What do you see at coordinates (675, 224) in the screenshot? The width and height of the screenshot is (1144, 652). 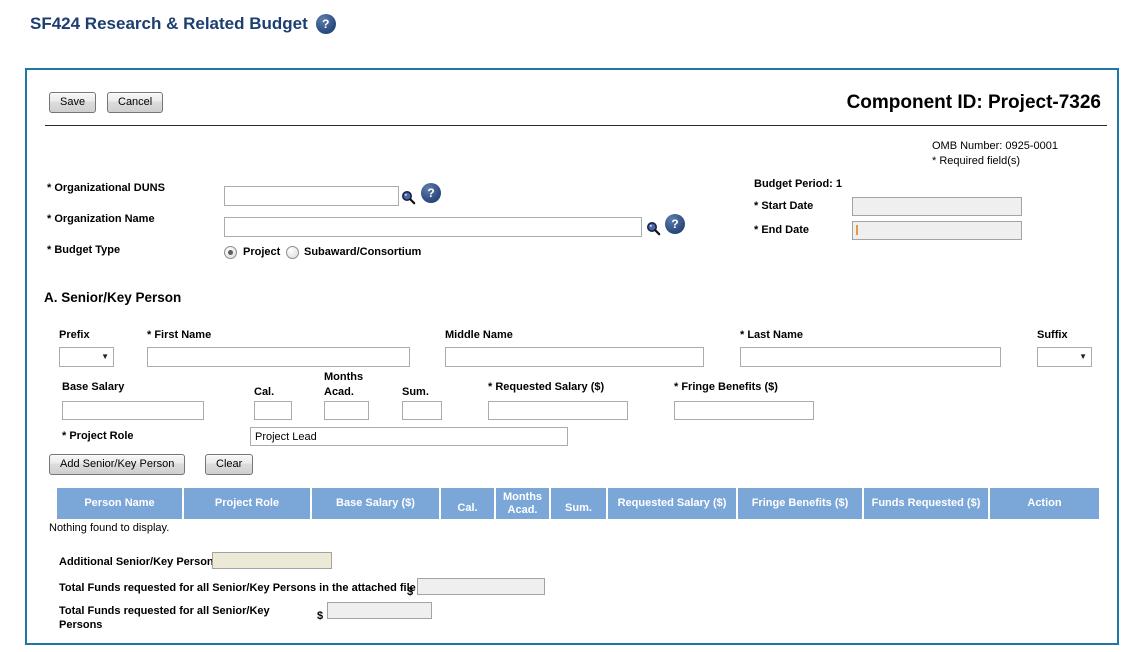 I see `organization-name-help-icon: ?` at bounding box center [675, 224].